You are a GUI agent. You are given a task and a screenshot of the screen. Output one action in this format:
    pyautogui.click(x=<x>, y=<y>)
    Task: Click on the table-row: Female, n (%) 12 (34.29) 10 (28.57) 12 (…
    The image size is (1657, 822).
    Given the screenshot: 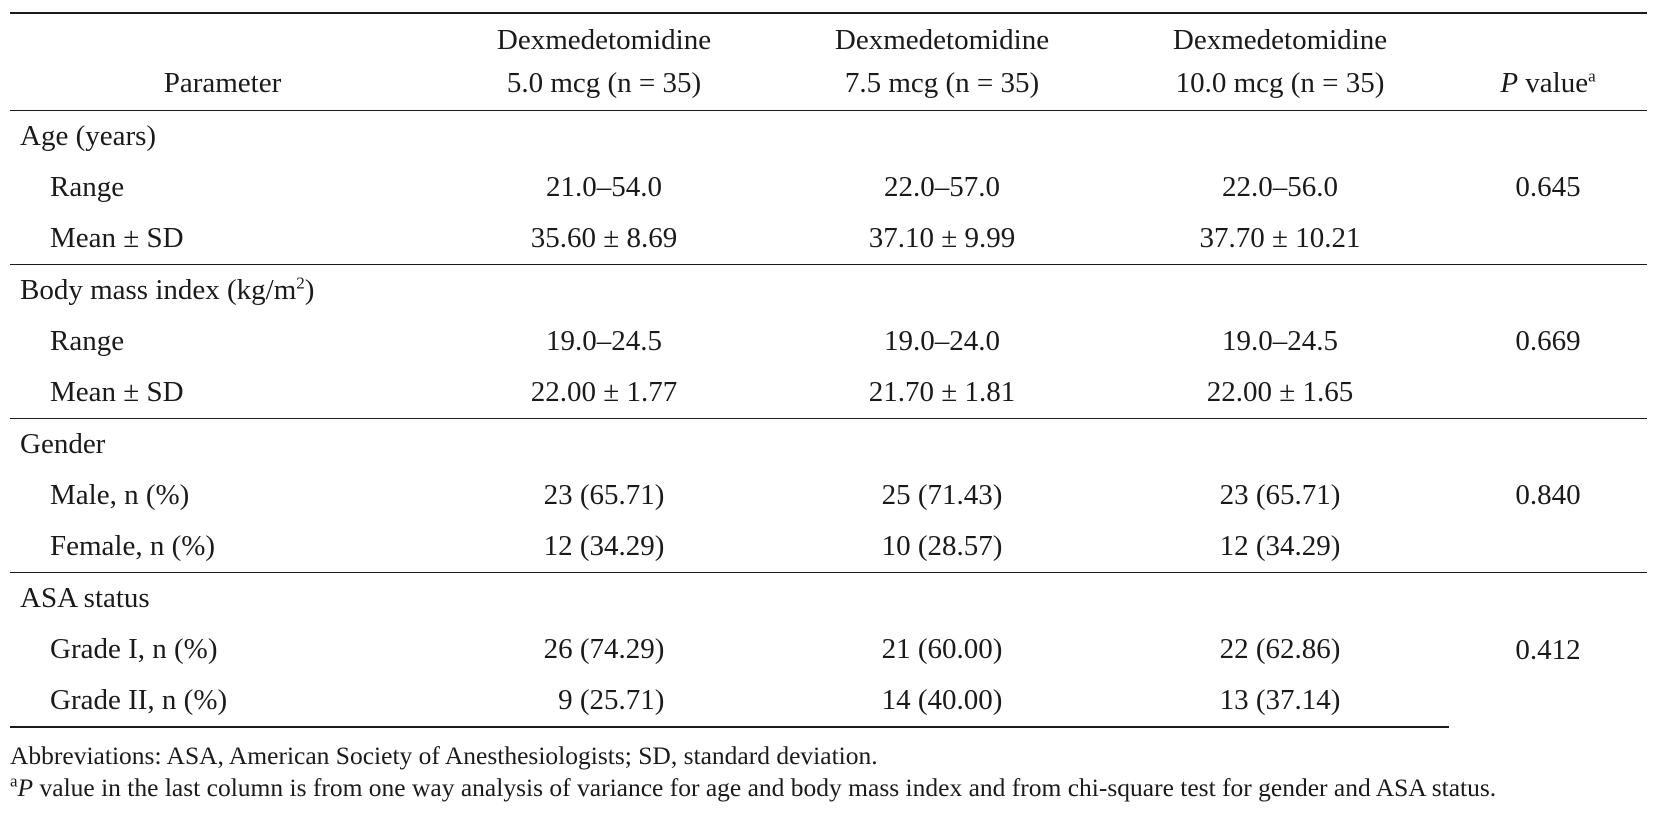 What is the action you would take?
    pyautogui.click(x=828, y=547)
    